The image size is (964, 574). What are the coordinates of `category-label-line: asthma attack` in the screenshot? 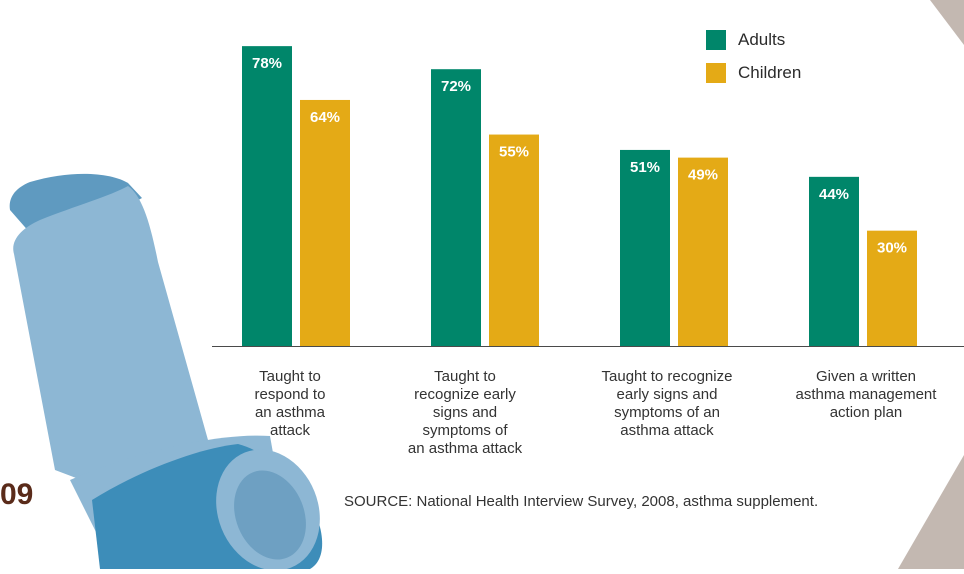 It's located at (667, 430).